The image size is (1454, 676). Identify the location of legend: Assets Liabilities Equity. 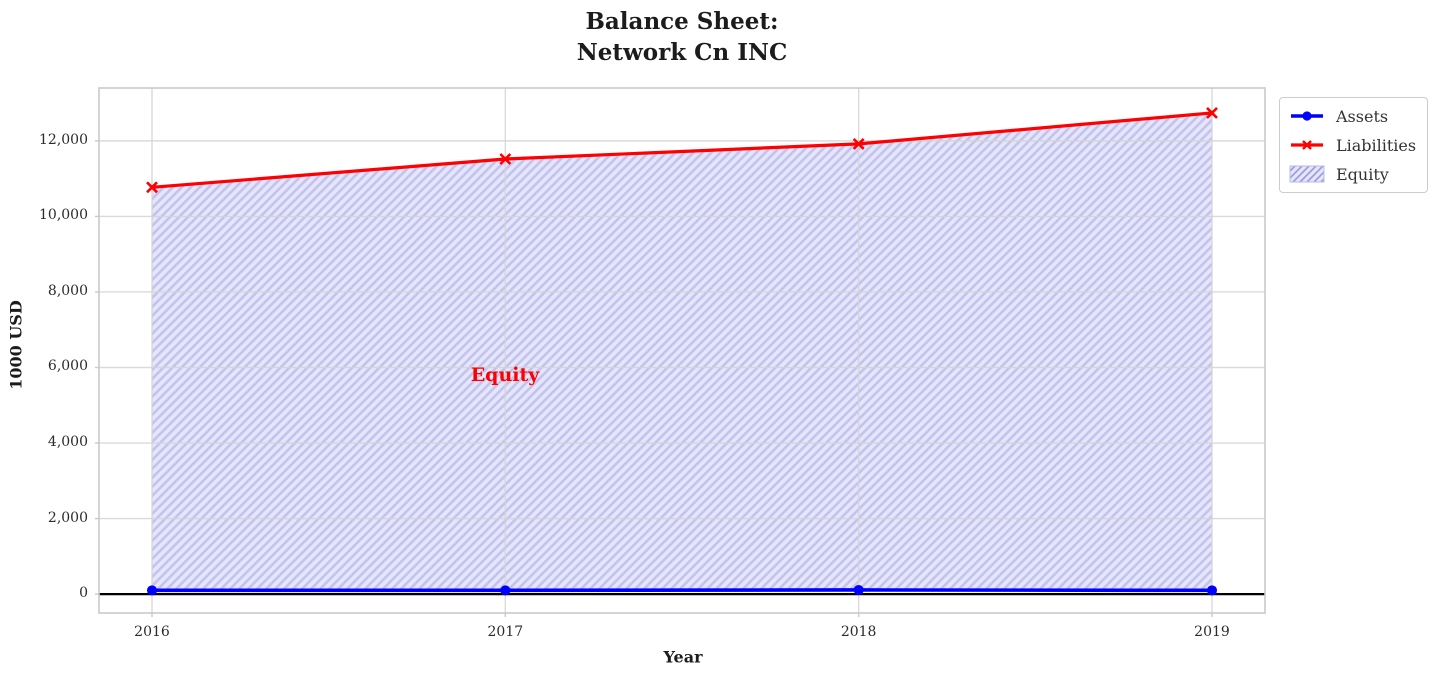
(1354, 145).